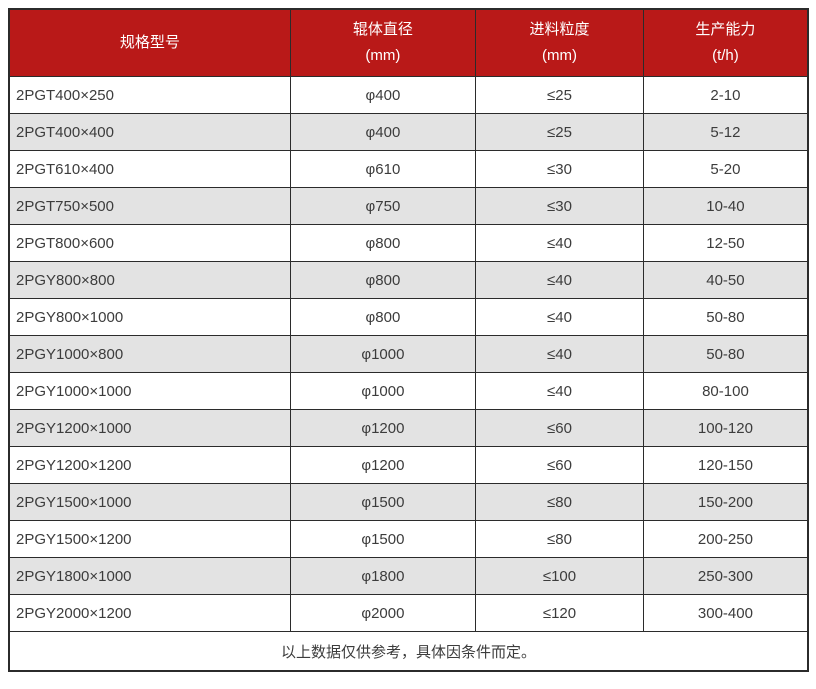 The image size is (816, 689). I want to click on col-header-roller-diameter-label: 辊体直径, so click(382, 29).